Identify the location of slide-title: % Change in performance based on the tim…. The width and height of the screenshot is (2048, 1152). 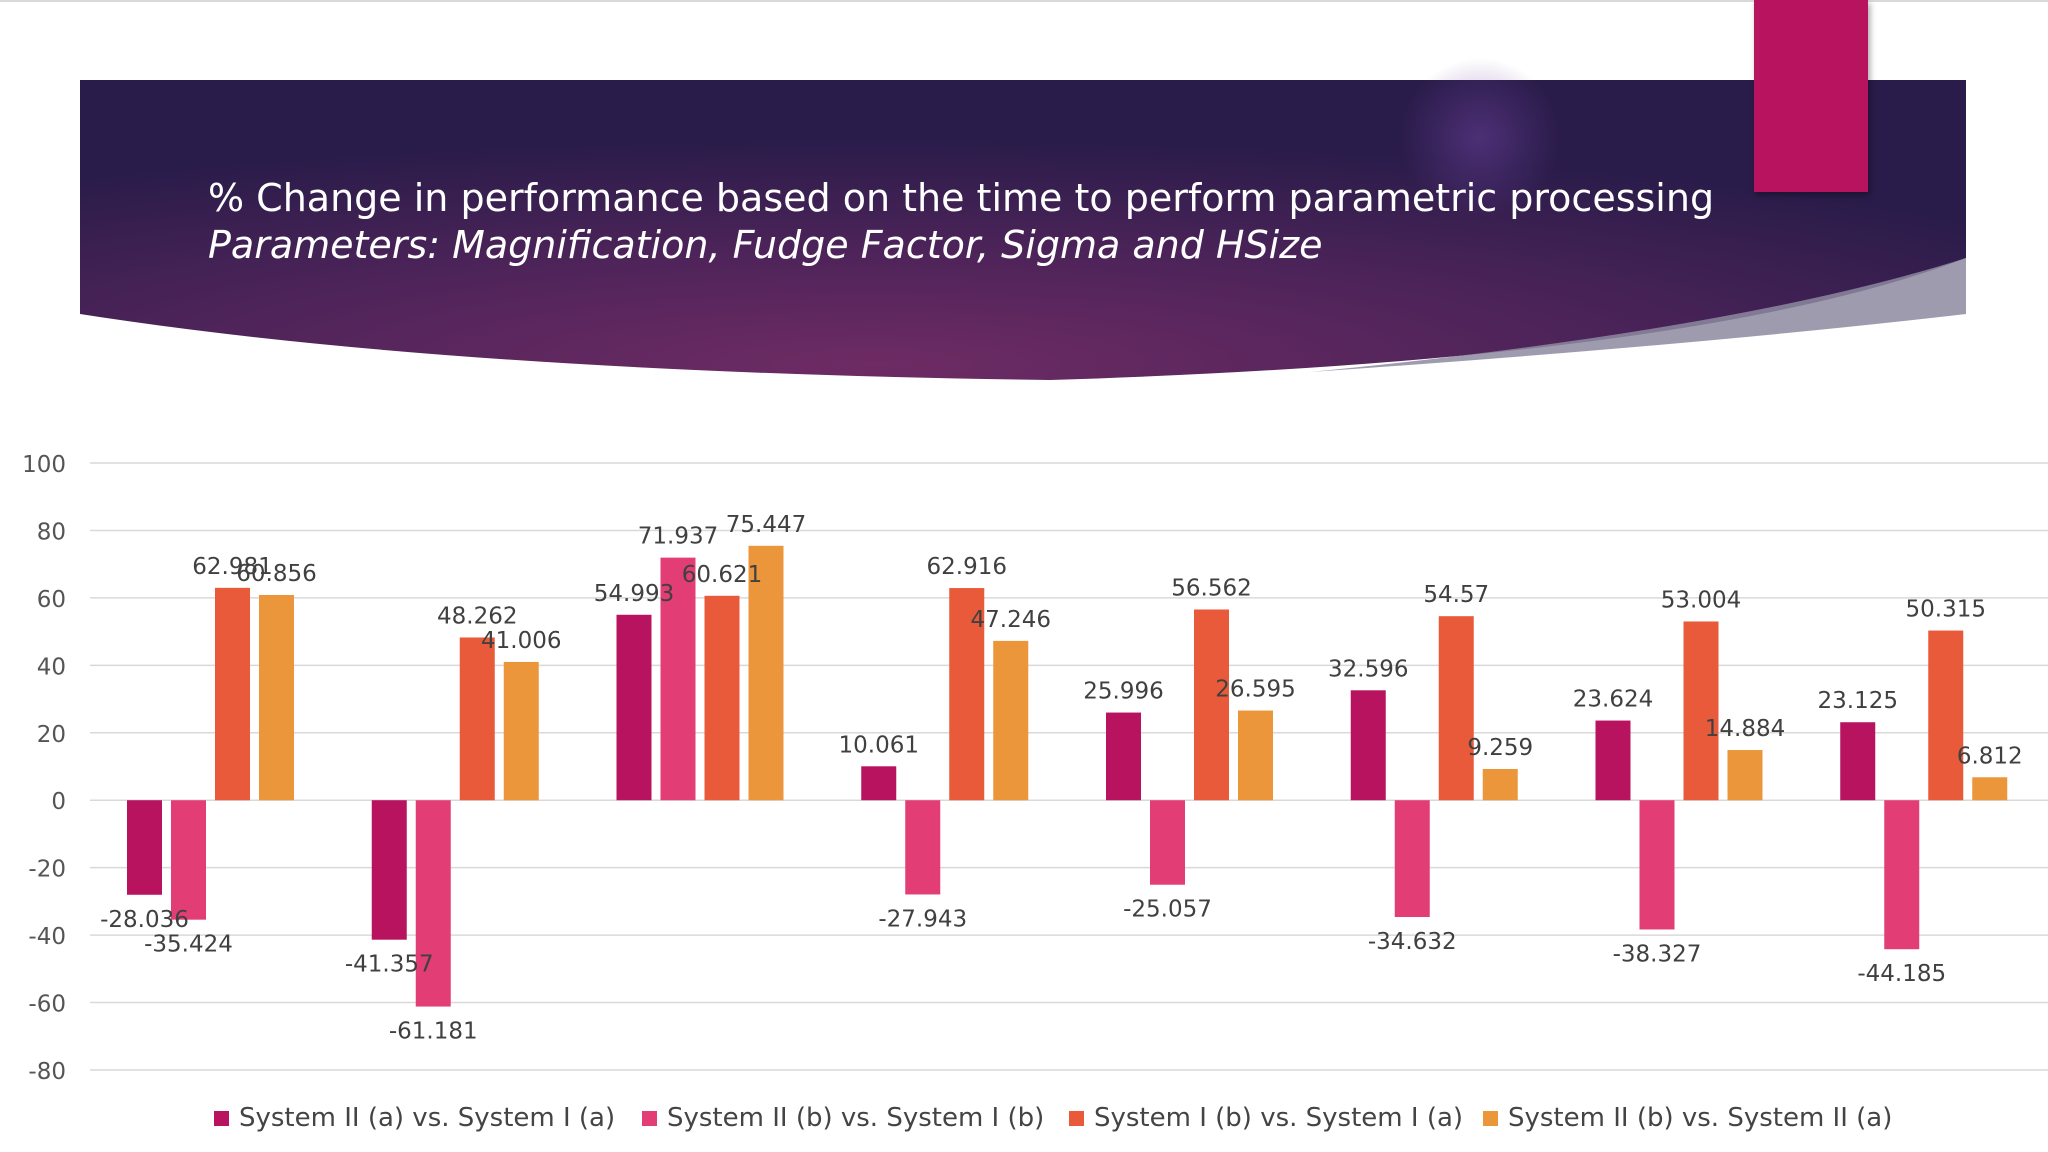
(988, 222).